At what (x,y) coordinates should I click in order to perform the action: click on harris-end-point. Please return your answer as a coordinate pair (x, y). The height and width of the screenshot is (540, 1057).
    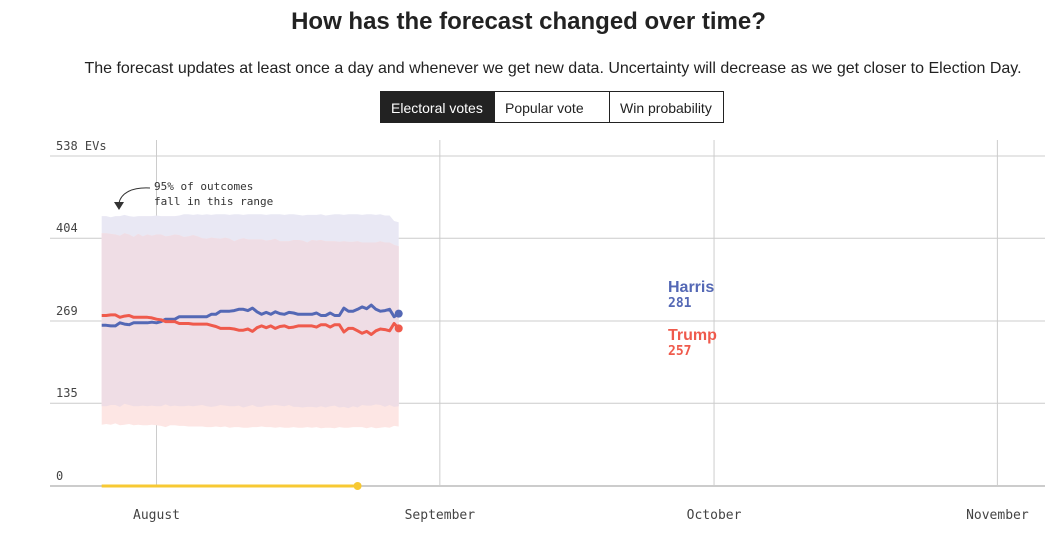
    Looking at the image, I should click on (398, 313).